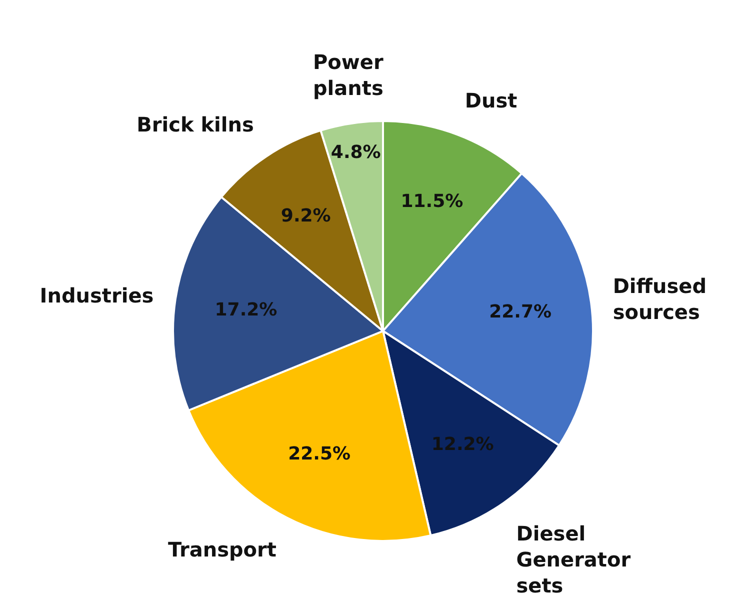 Image resolution: width=735 pixels, height=604 pixels. What do you see at coordinates (348, 75) in the screenshot?
I see `slice-label: Power plants` at bounding box center [348, 75].